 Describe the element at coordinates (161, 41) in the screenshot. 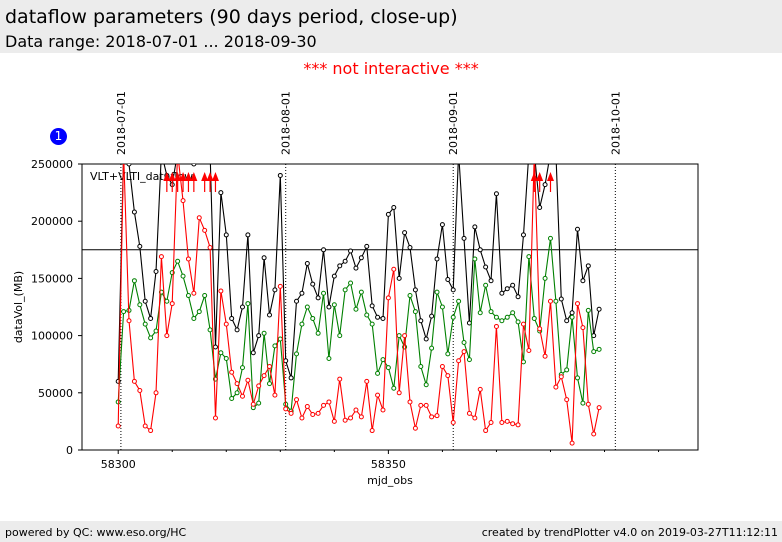

I see `data-range: Data range: 2018-07-01 ... 2018-09-30` at that location.